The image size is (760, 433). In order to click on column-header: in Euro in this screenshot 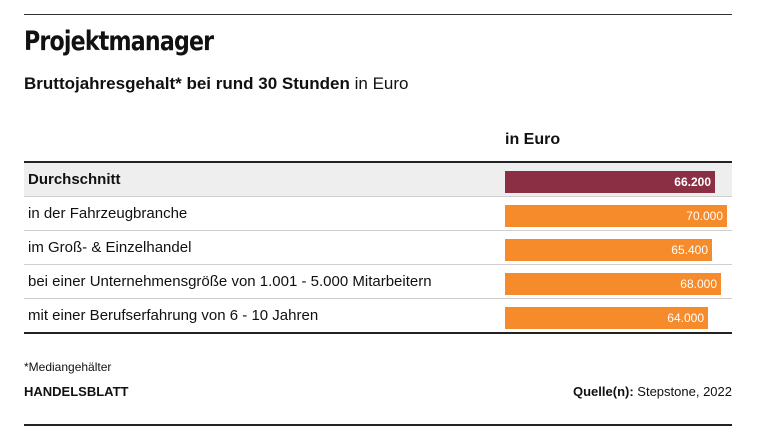, I will do `click(533, 139)`.